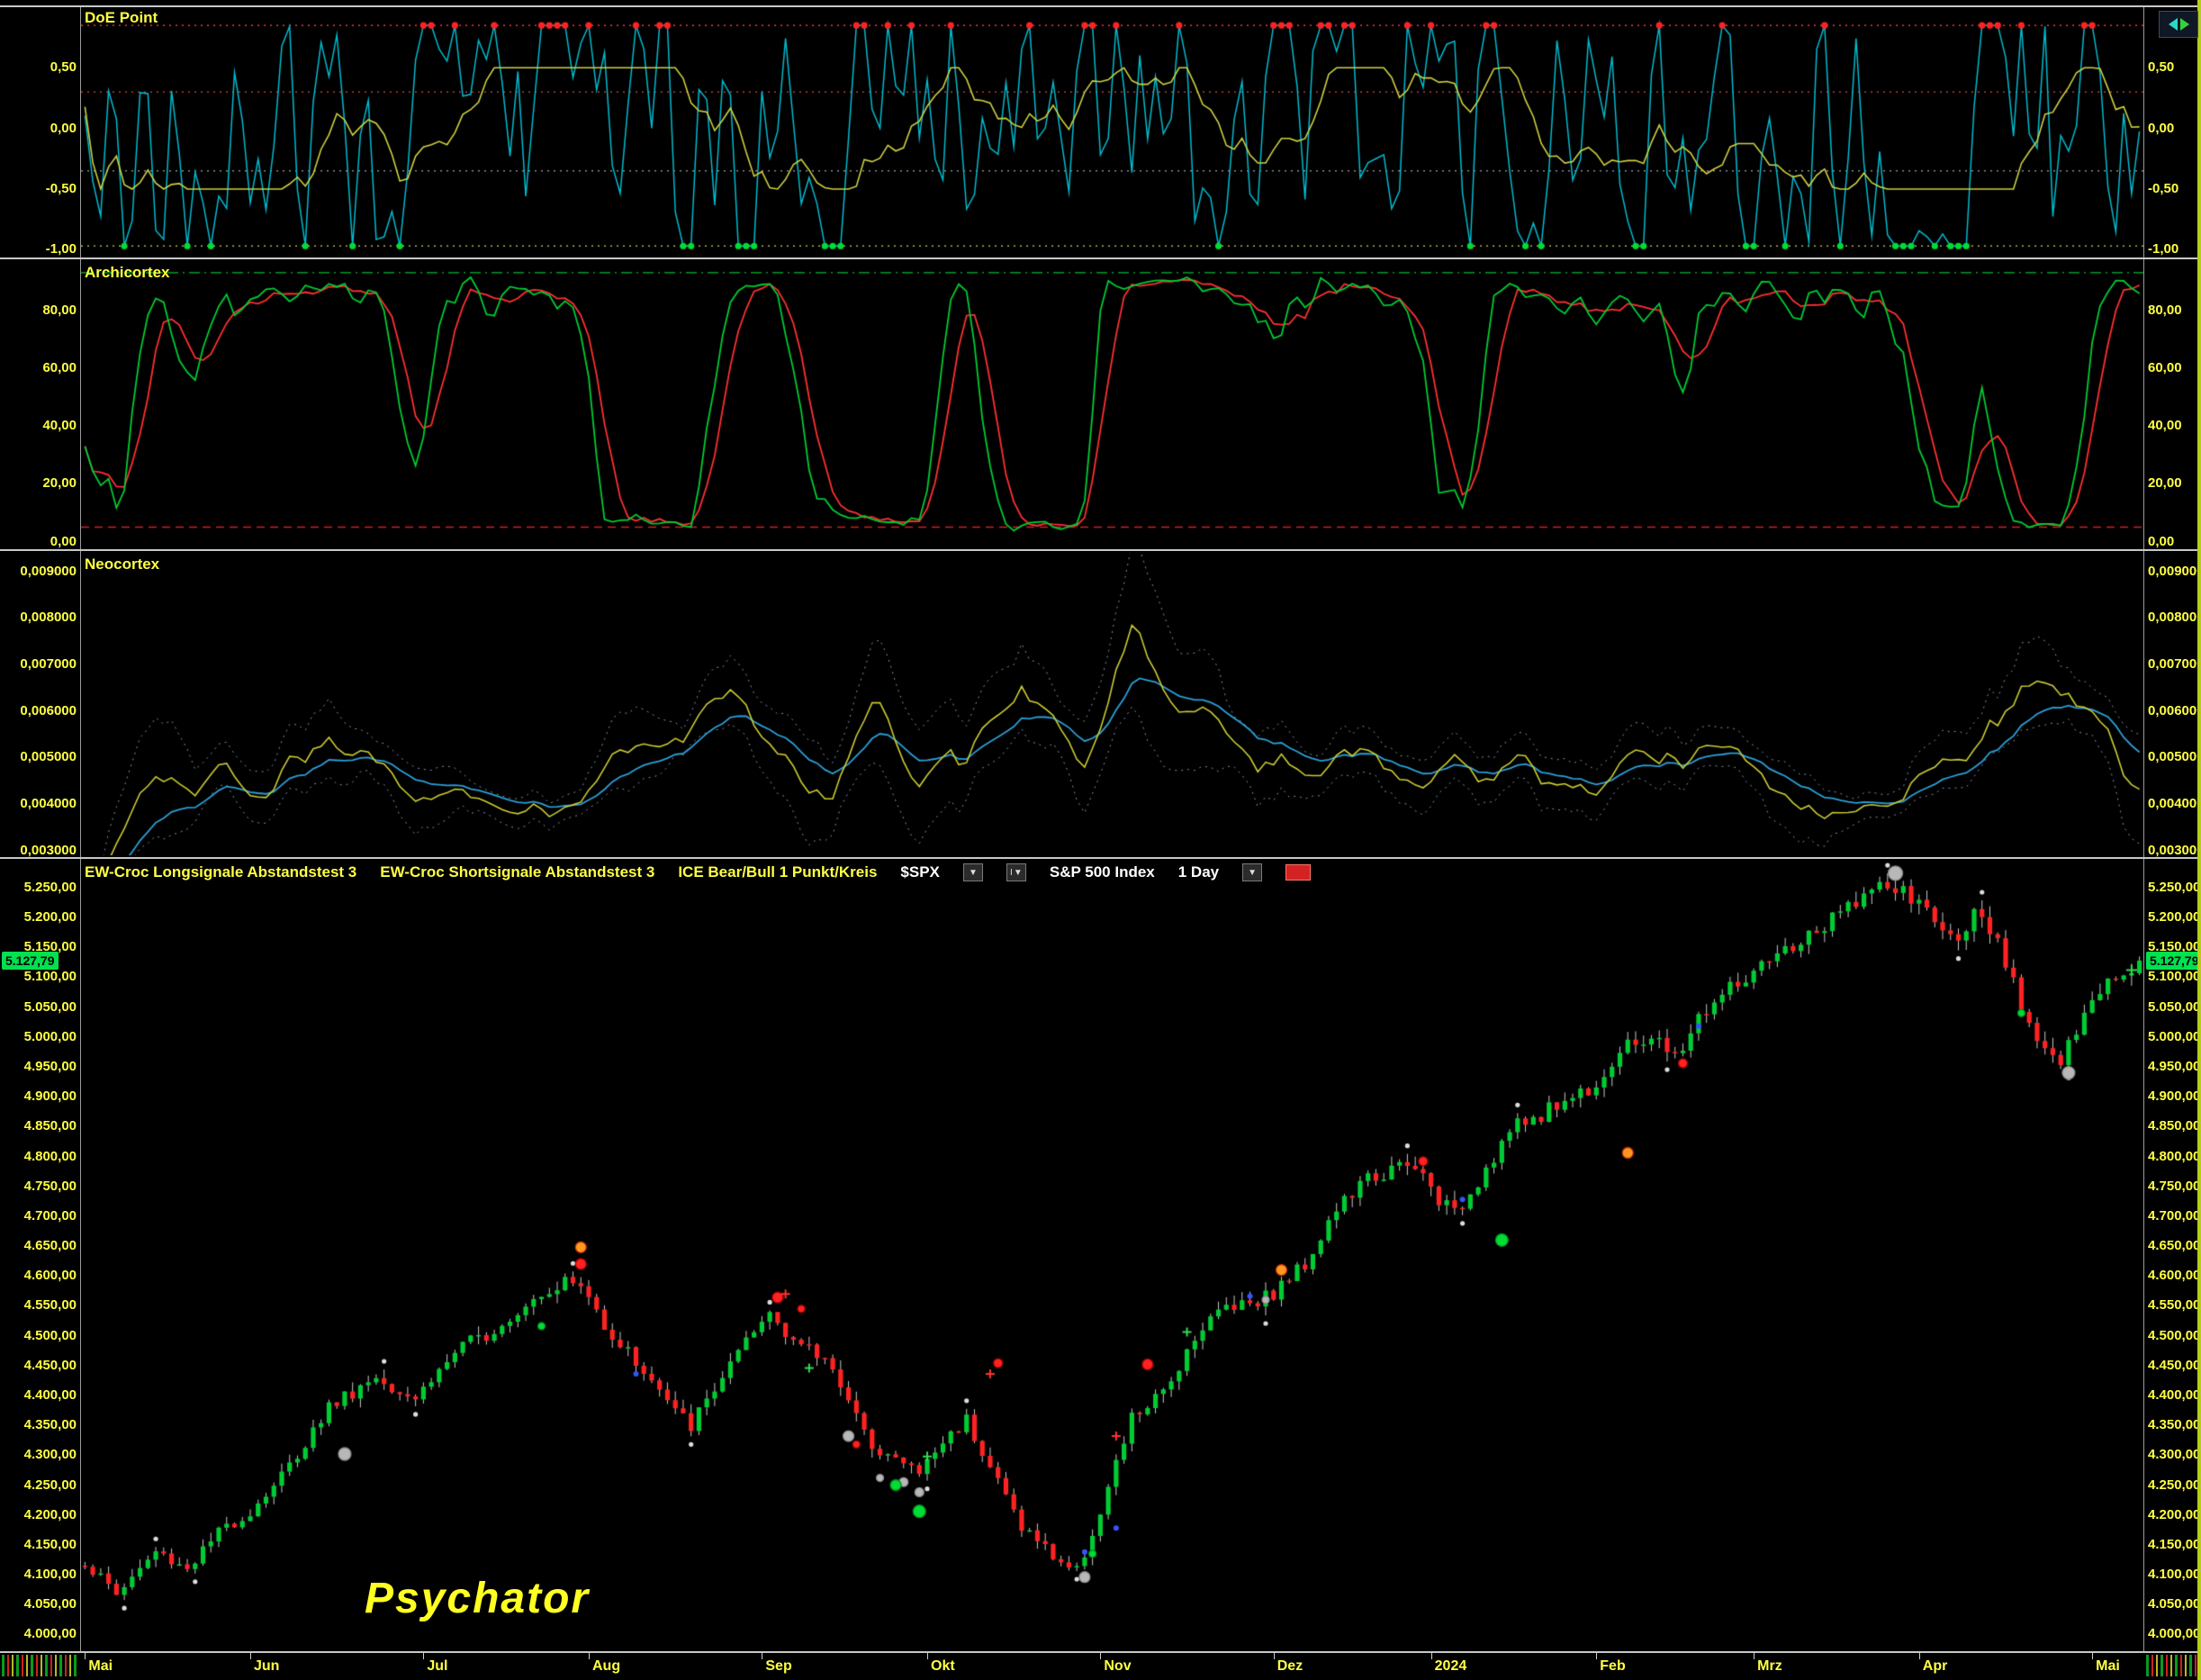 The width and height of the screenshot is (2201, 1680). What do you see at coordinates (2173, 960) in the screenshot?
I see `last-price-tag-right: 5.127,79` at bounding box center [2173, 960].